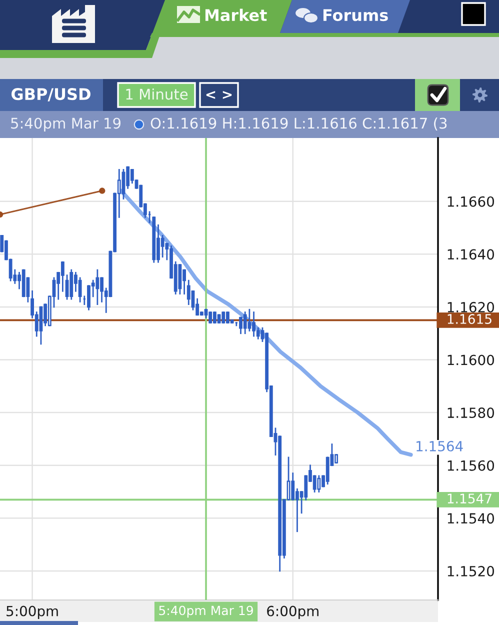 This screenshot has height=625, width=499. Describe the element at coordinates (439, 446) in the screenshot. I see `data-label: 1.1564` at that location.